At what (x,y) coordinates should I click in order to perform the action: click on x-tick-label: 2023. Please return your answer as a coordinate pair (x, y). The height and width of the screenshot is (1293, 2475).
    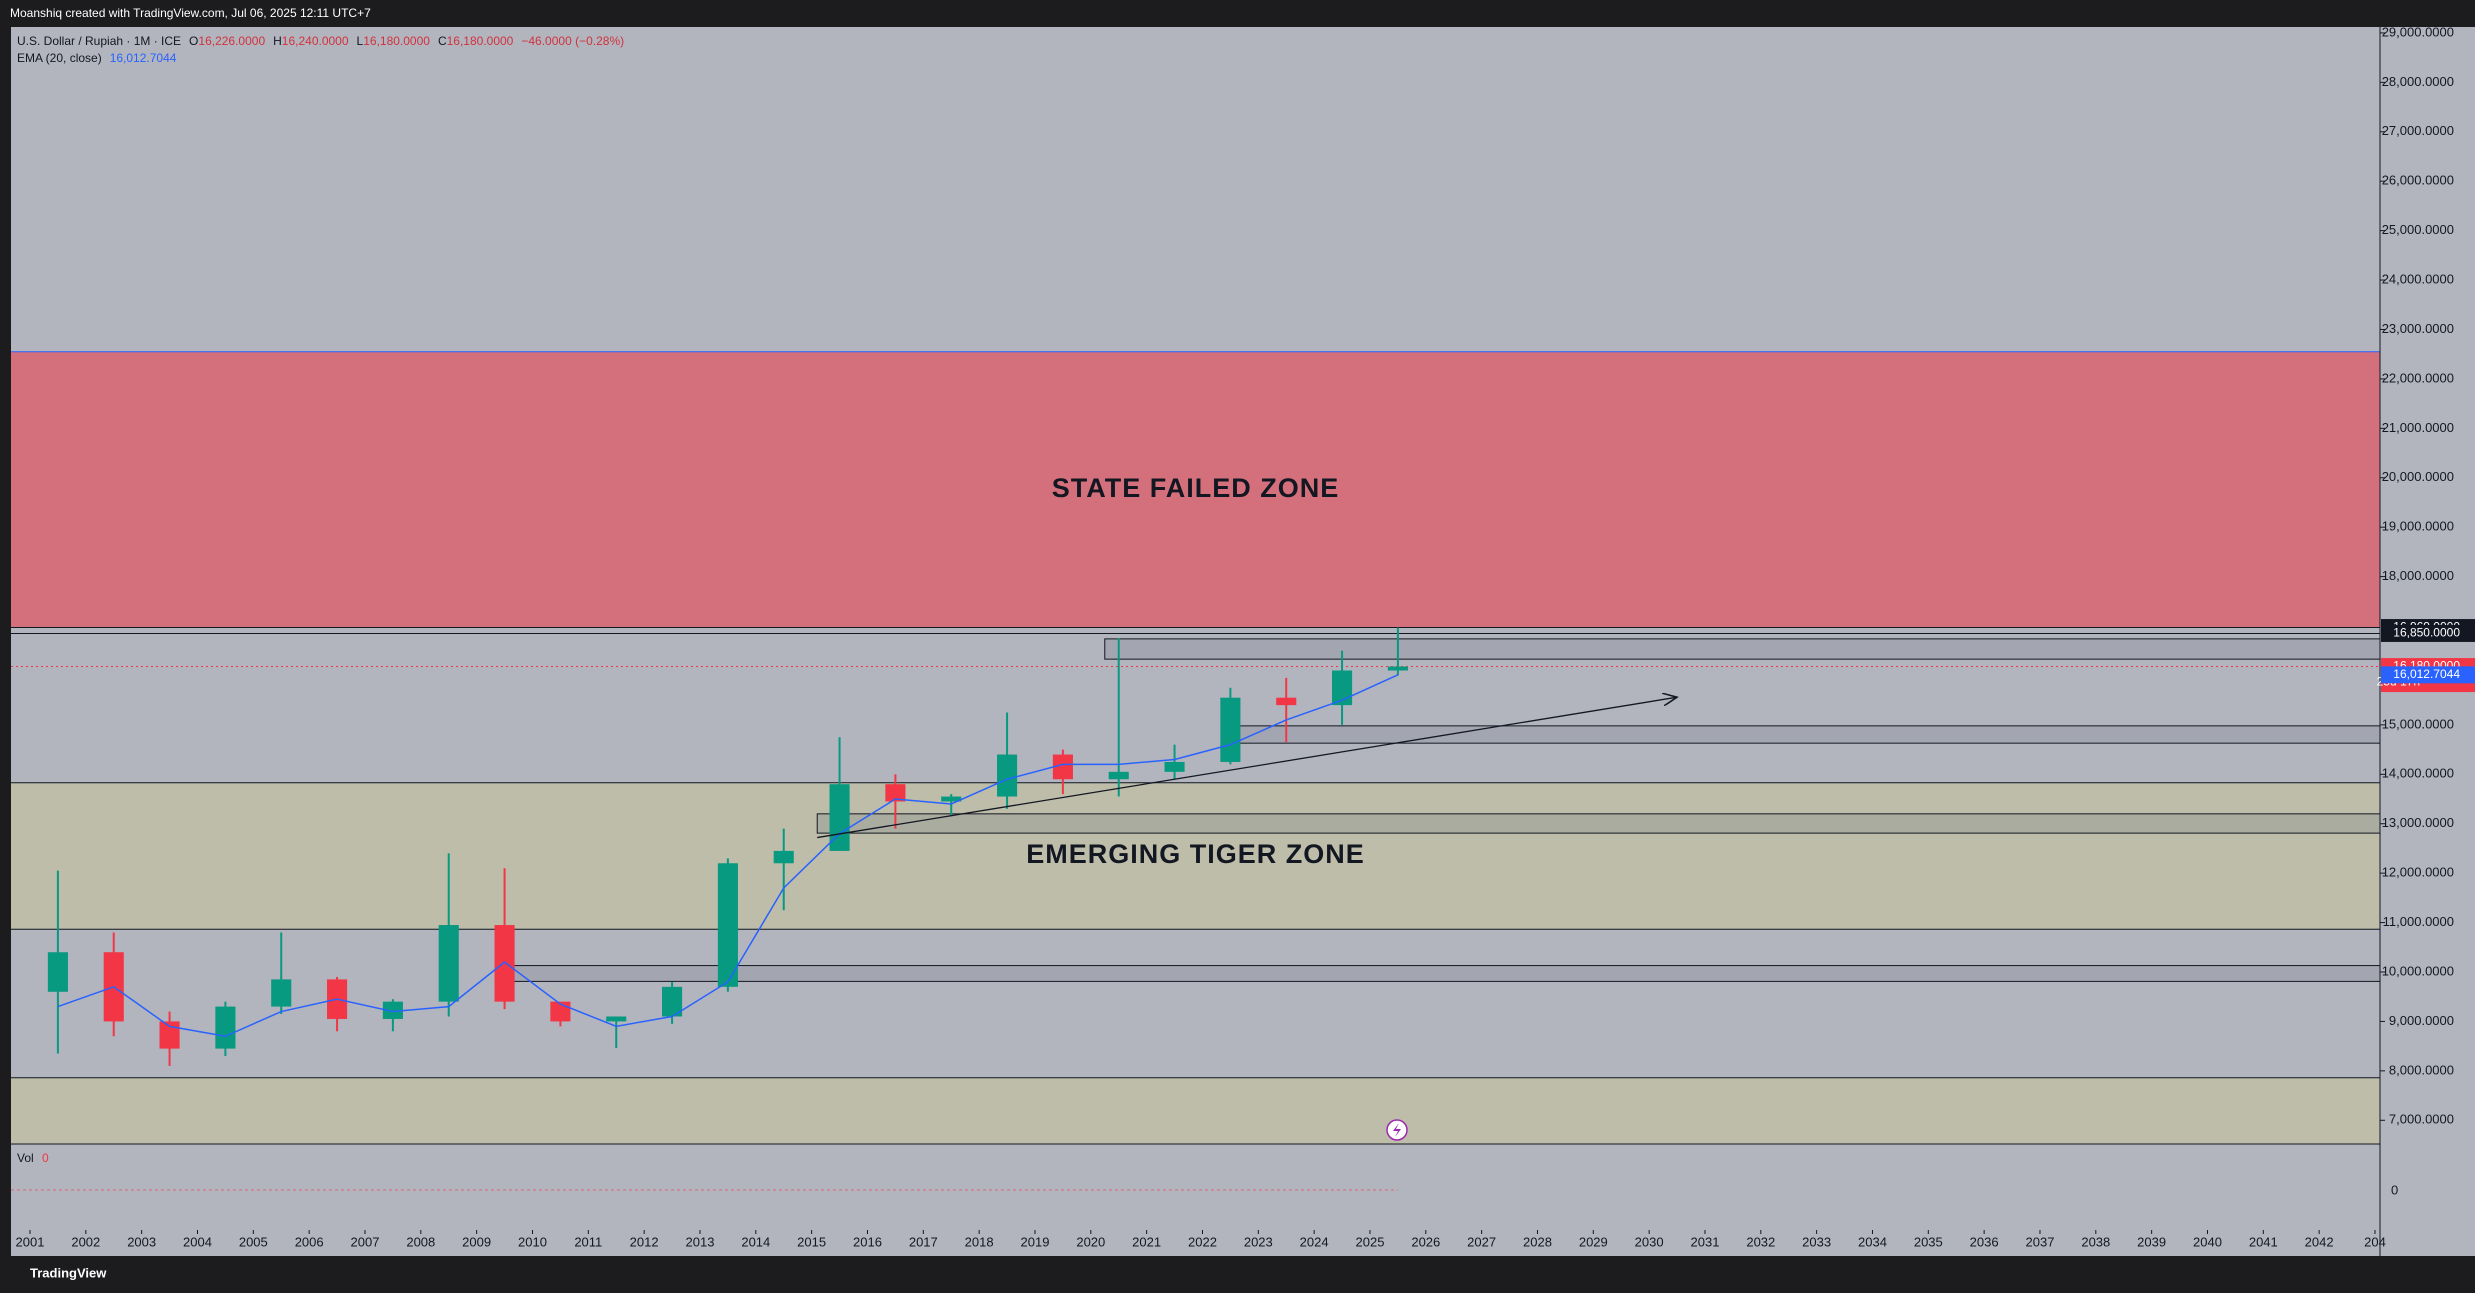
    Looking at the image, I should click on (1258, 1241).